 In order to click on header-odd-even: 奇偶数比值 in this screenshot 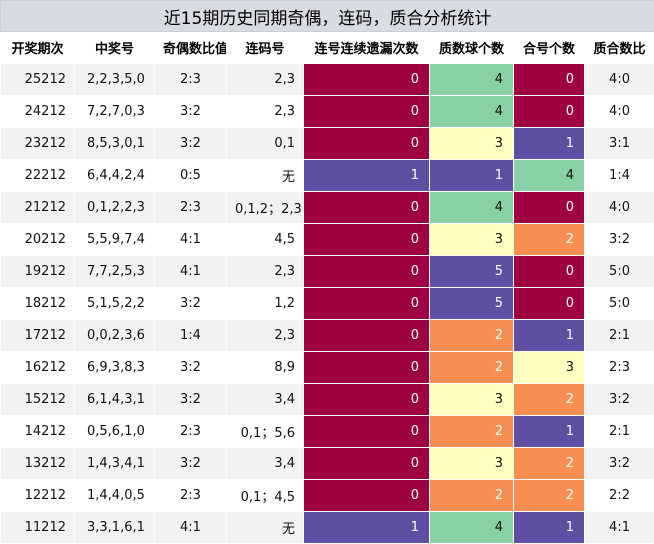, I will do `click(191, 48)`.